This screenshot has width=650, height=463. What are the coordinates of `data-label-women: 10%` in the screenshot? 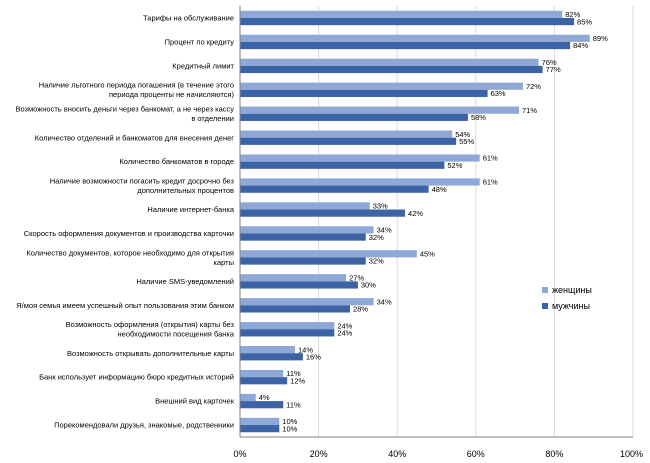 It's located at (289, 421).